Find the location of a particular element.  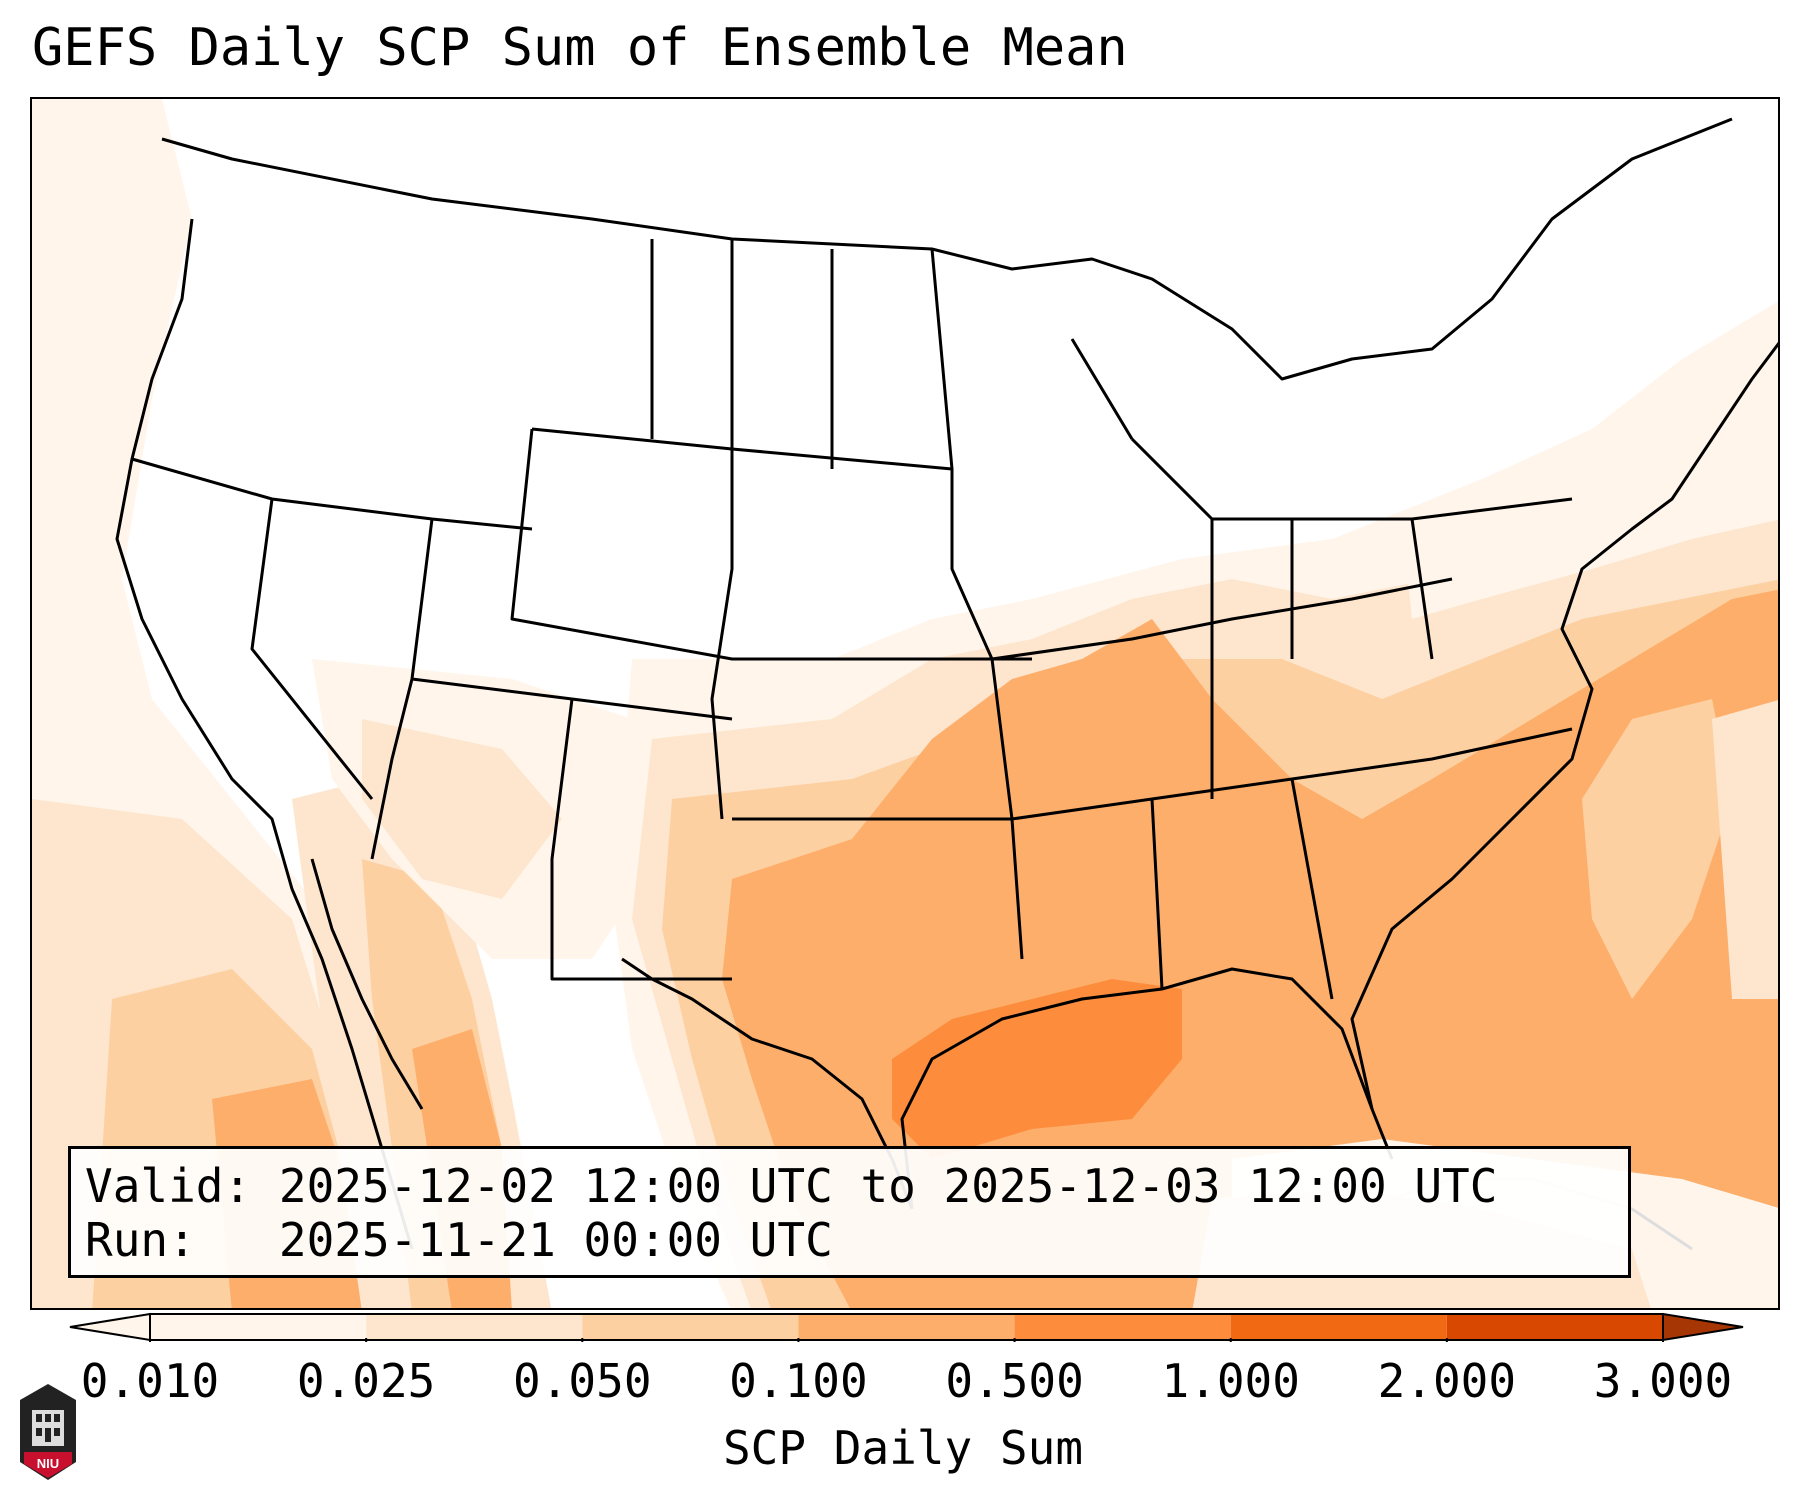

niu-logo: NIU is located at coordinates (48, 1432).